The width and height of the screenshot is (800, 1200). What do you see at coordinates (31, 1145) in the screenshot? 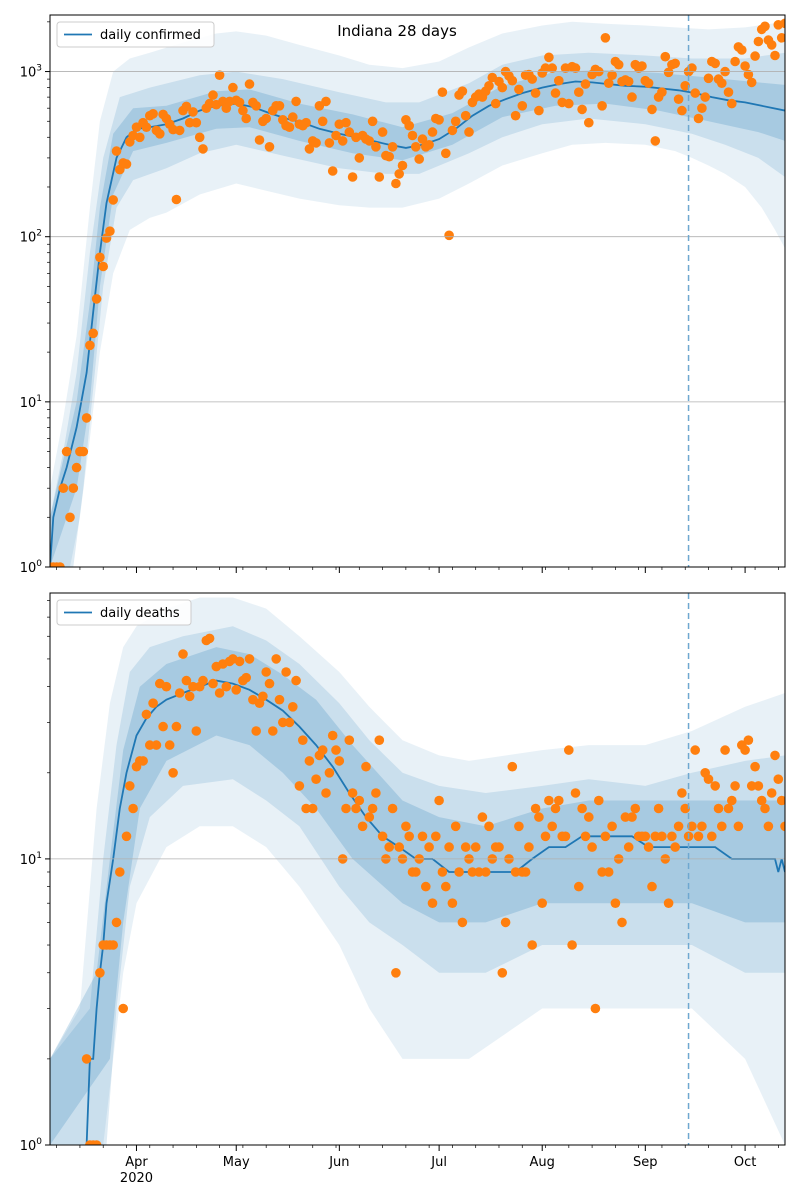
I see `y-tick-label: 100` at bounding box center [31, 1145].